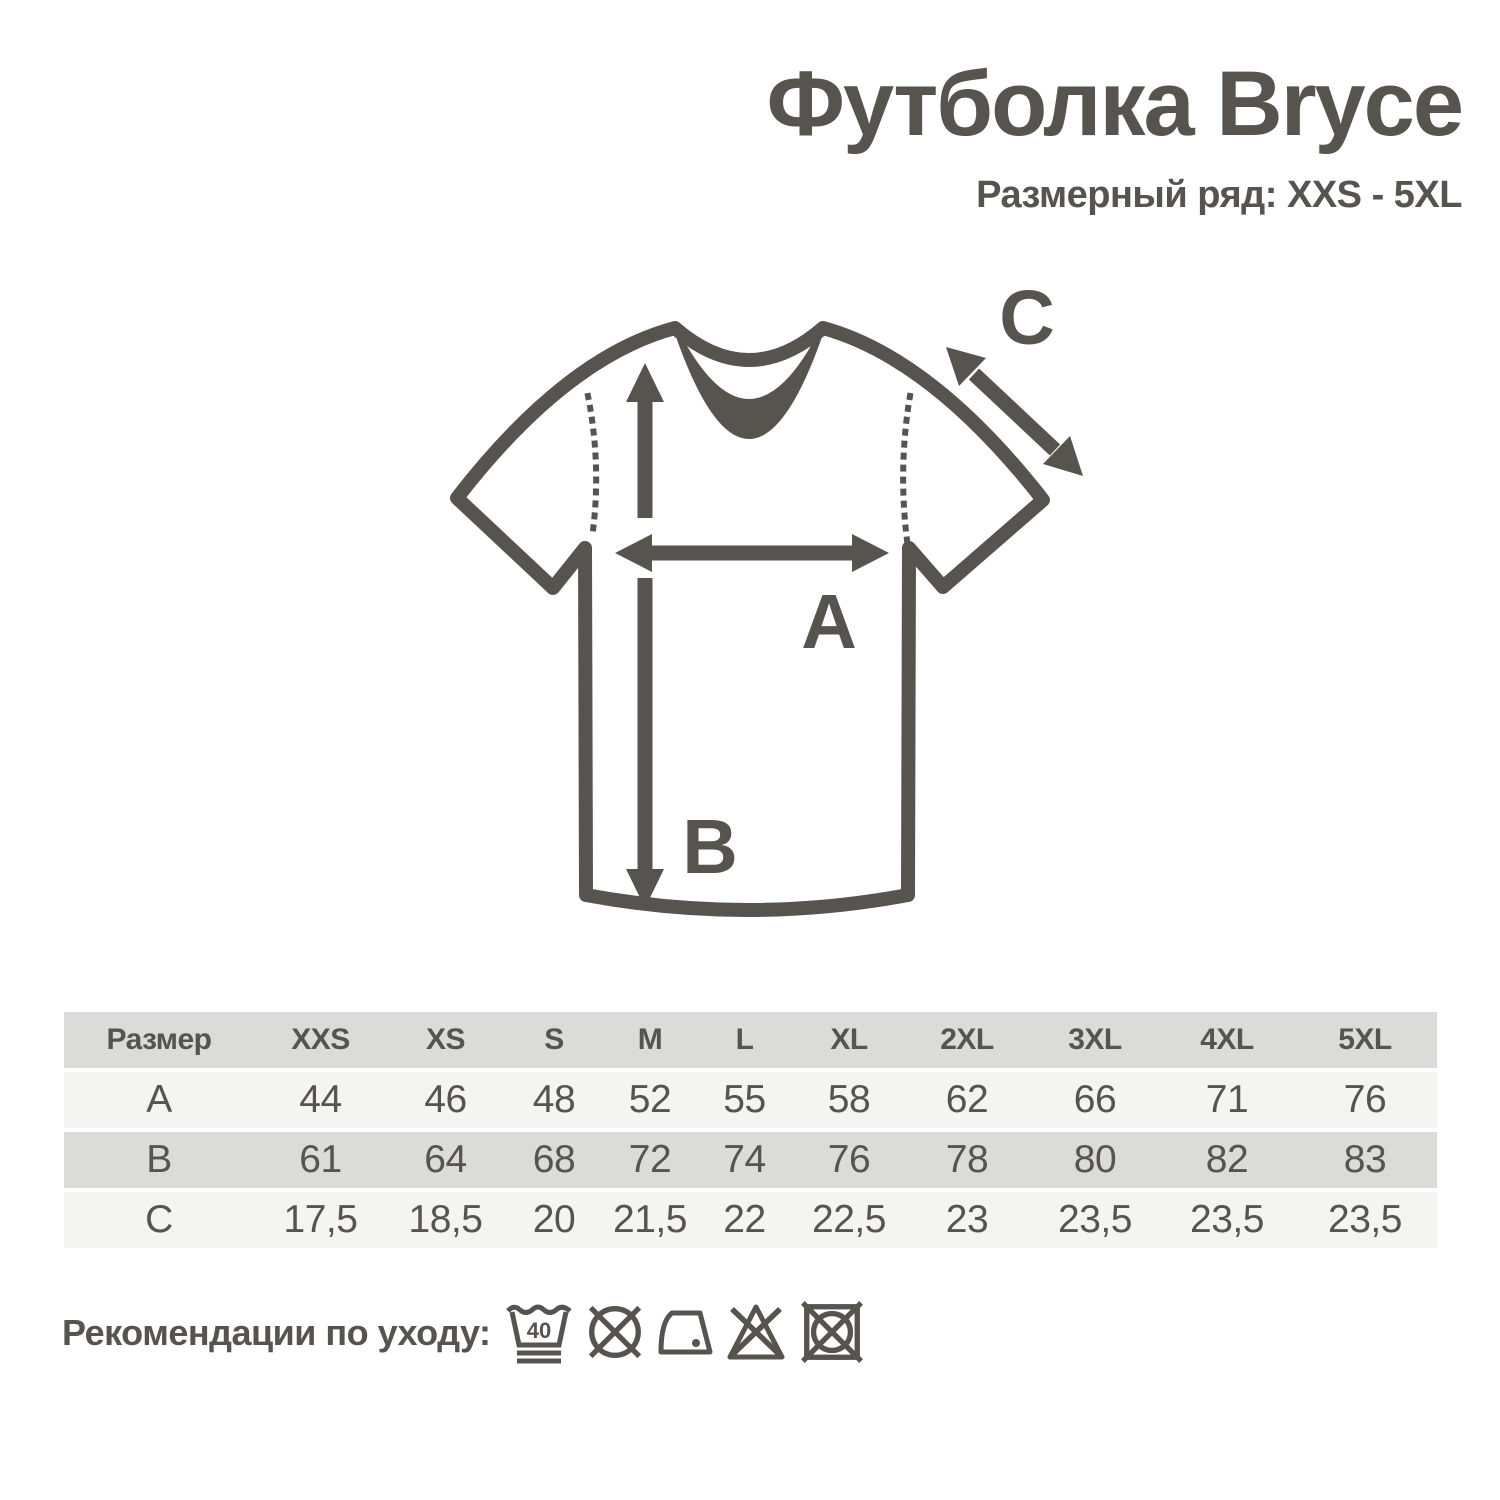  What do you see at coordinates (1227, 1099) in the screenshot?
I see `cell: 71` at bounding box center [1227, 1099].